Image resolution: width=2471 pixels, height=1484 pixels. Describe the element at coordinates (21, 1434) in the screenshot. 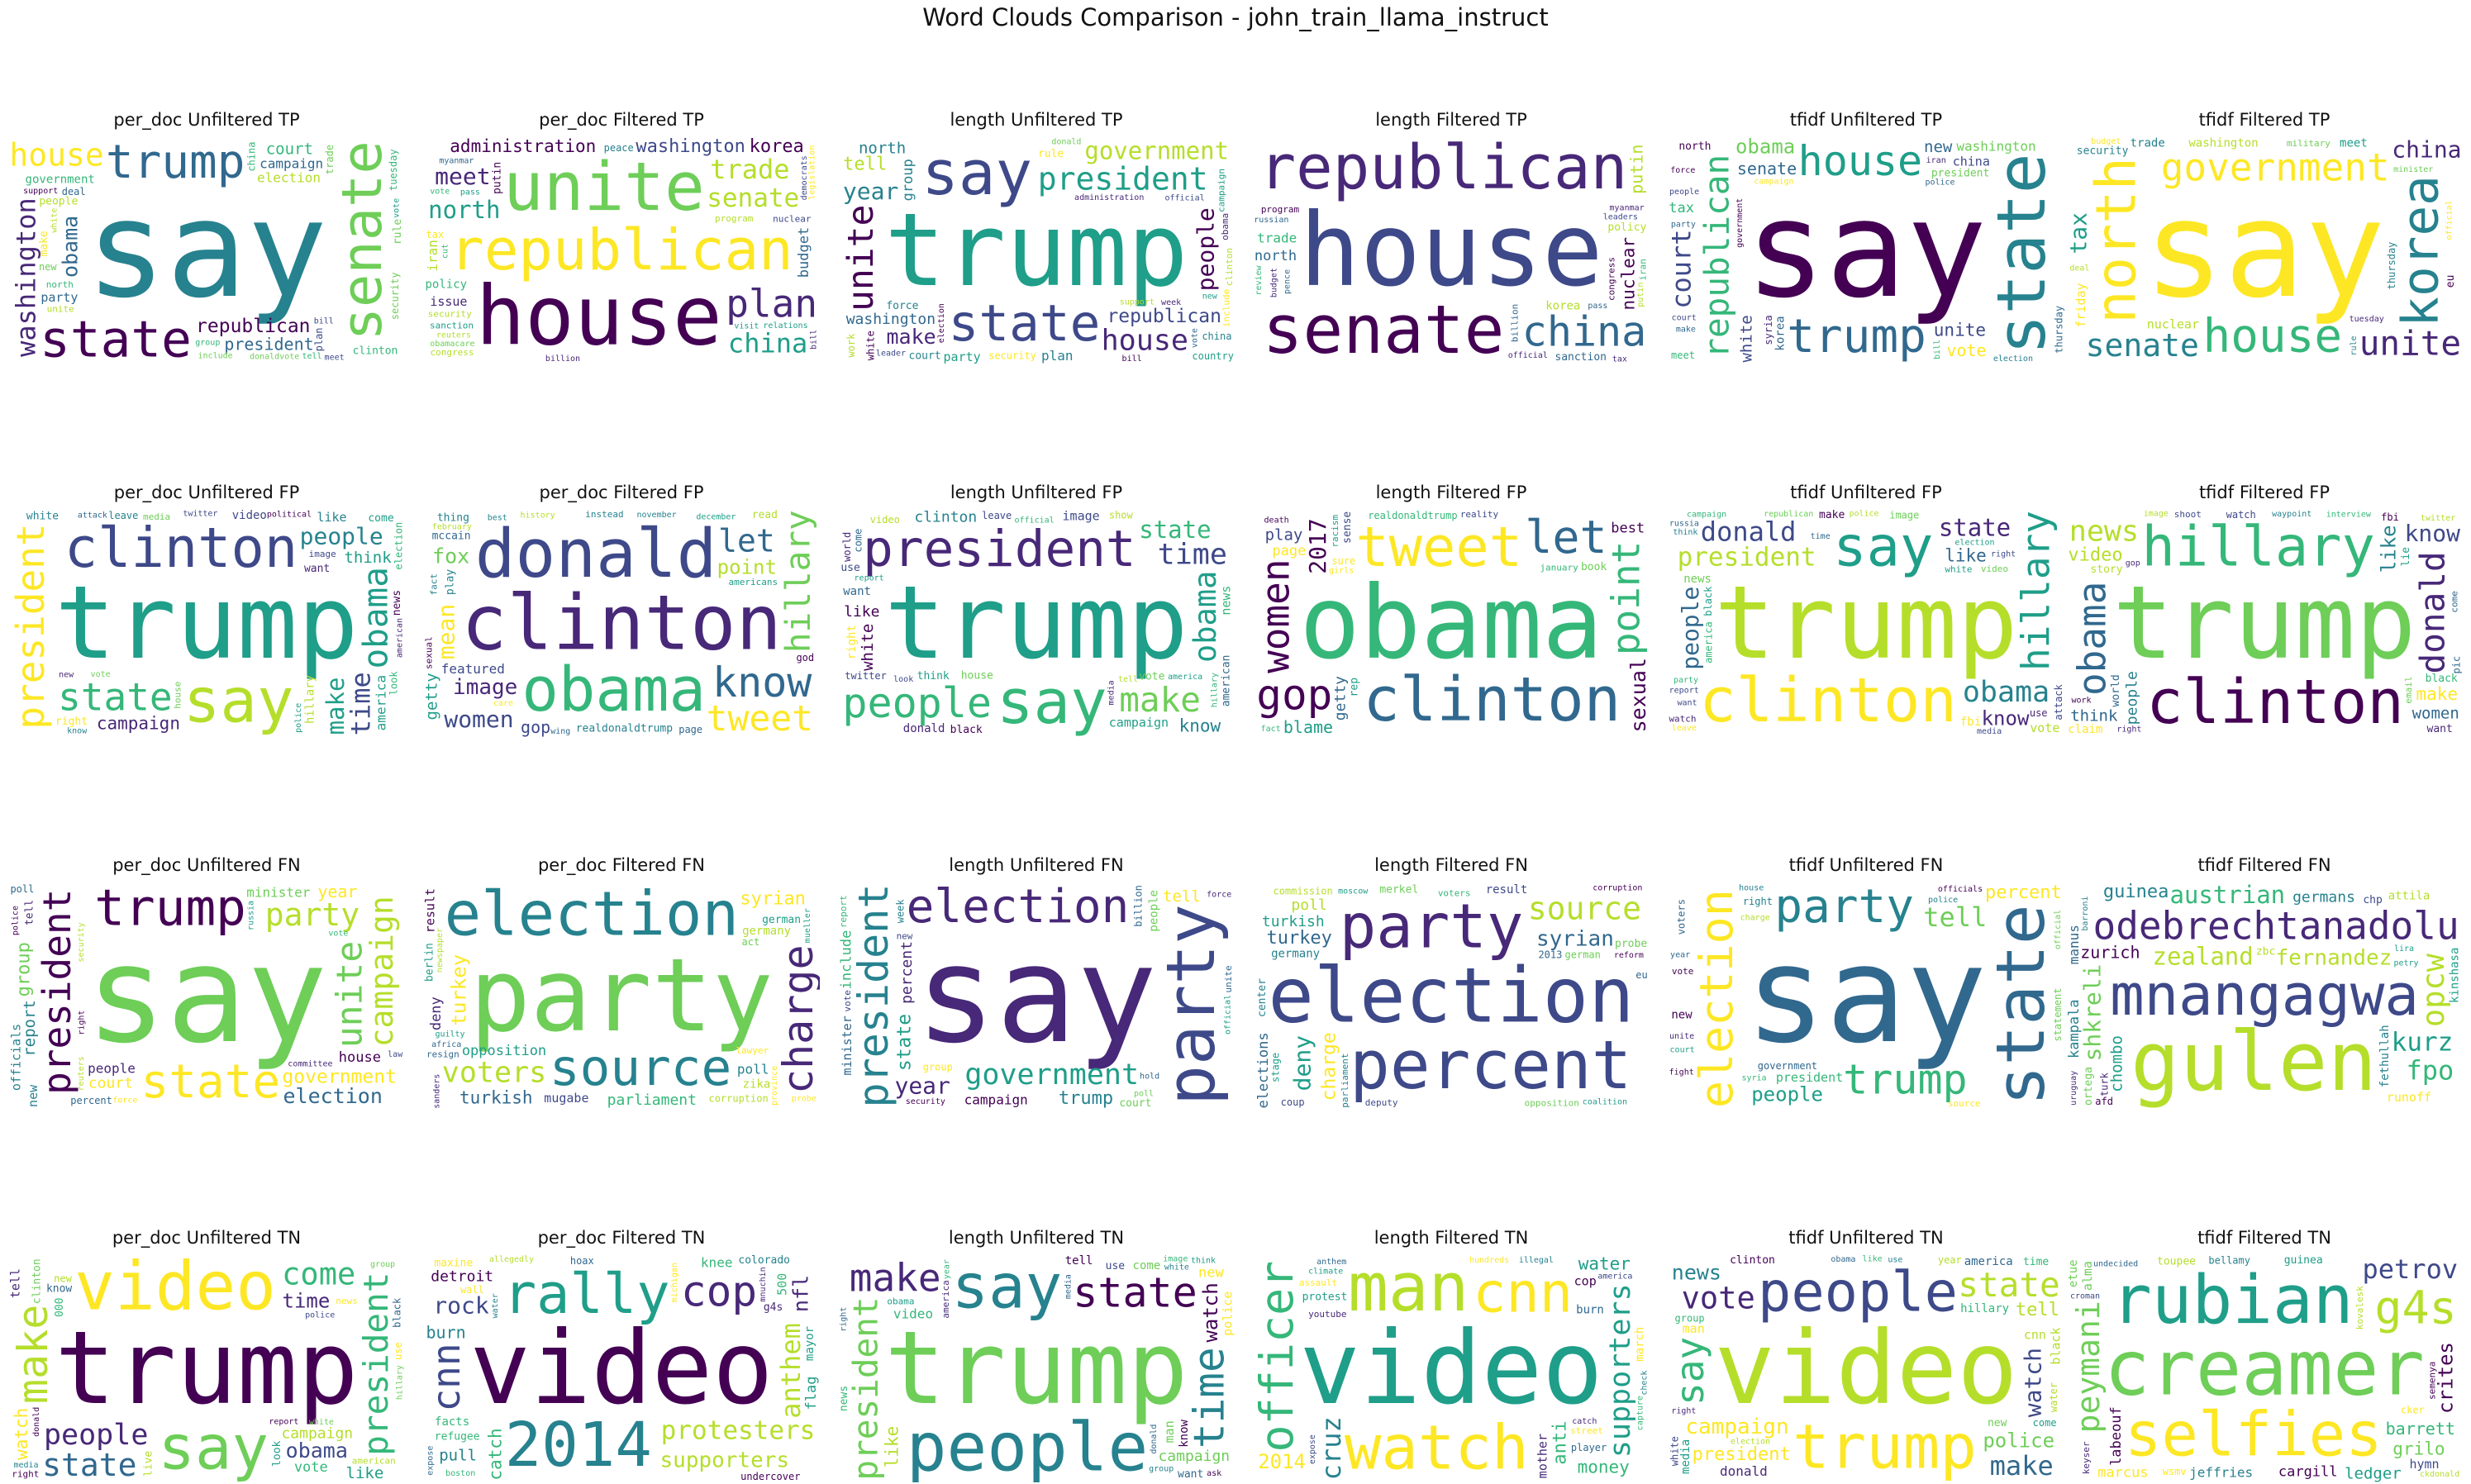

I see `cloud-word: watch` at that location.